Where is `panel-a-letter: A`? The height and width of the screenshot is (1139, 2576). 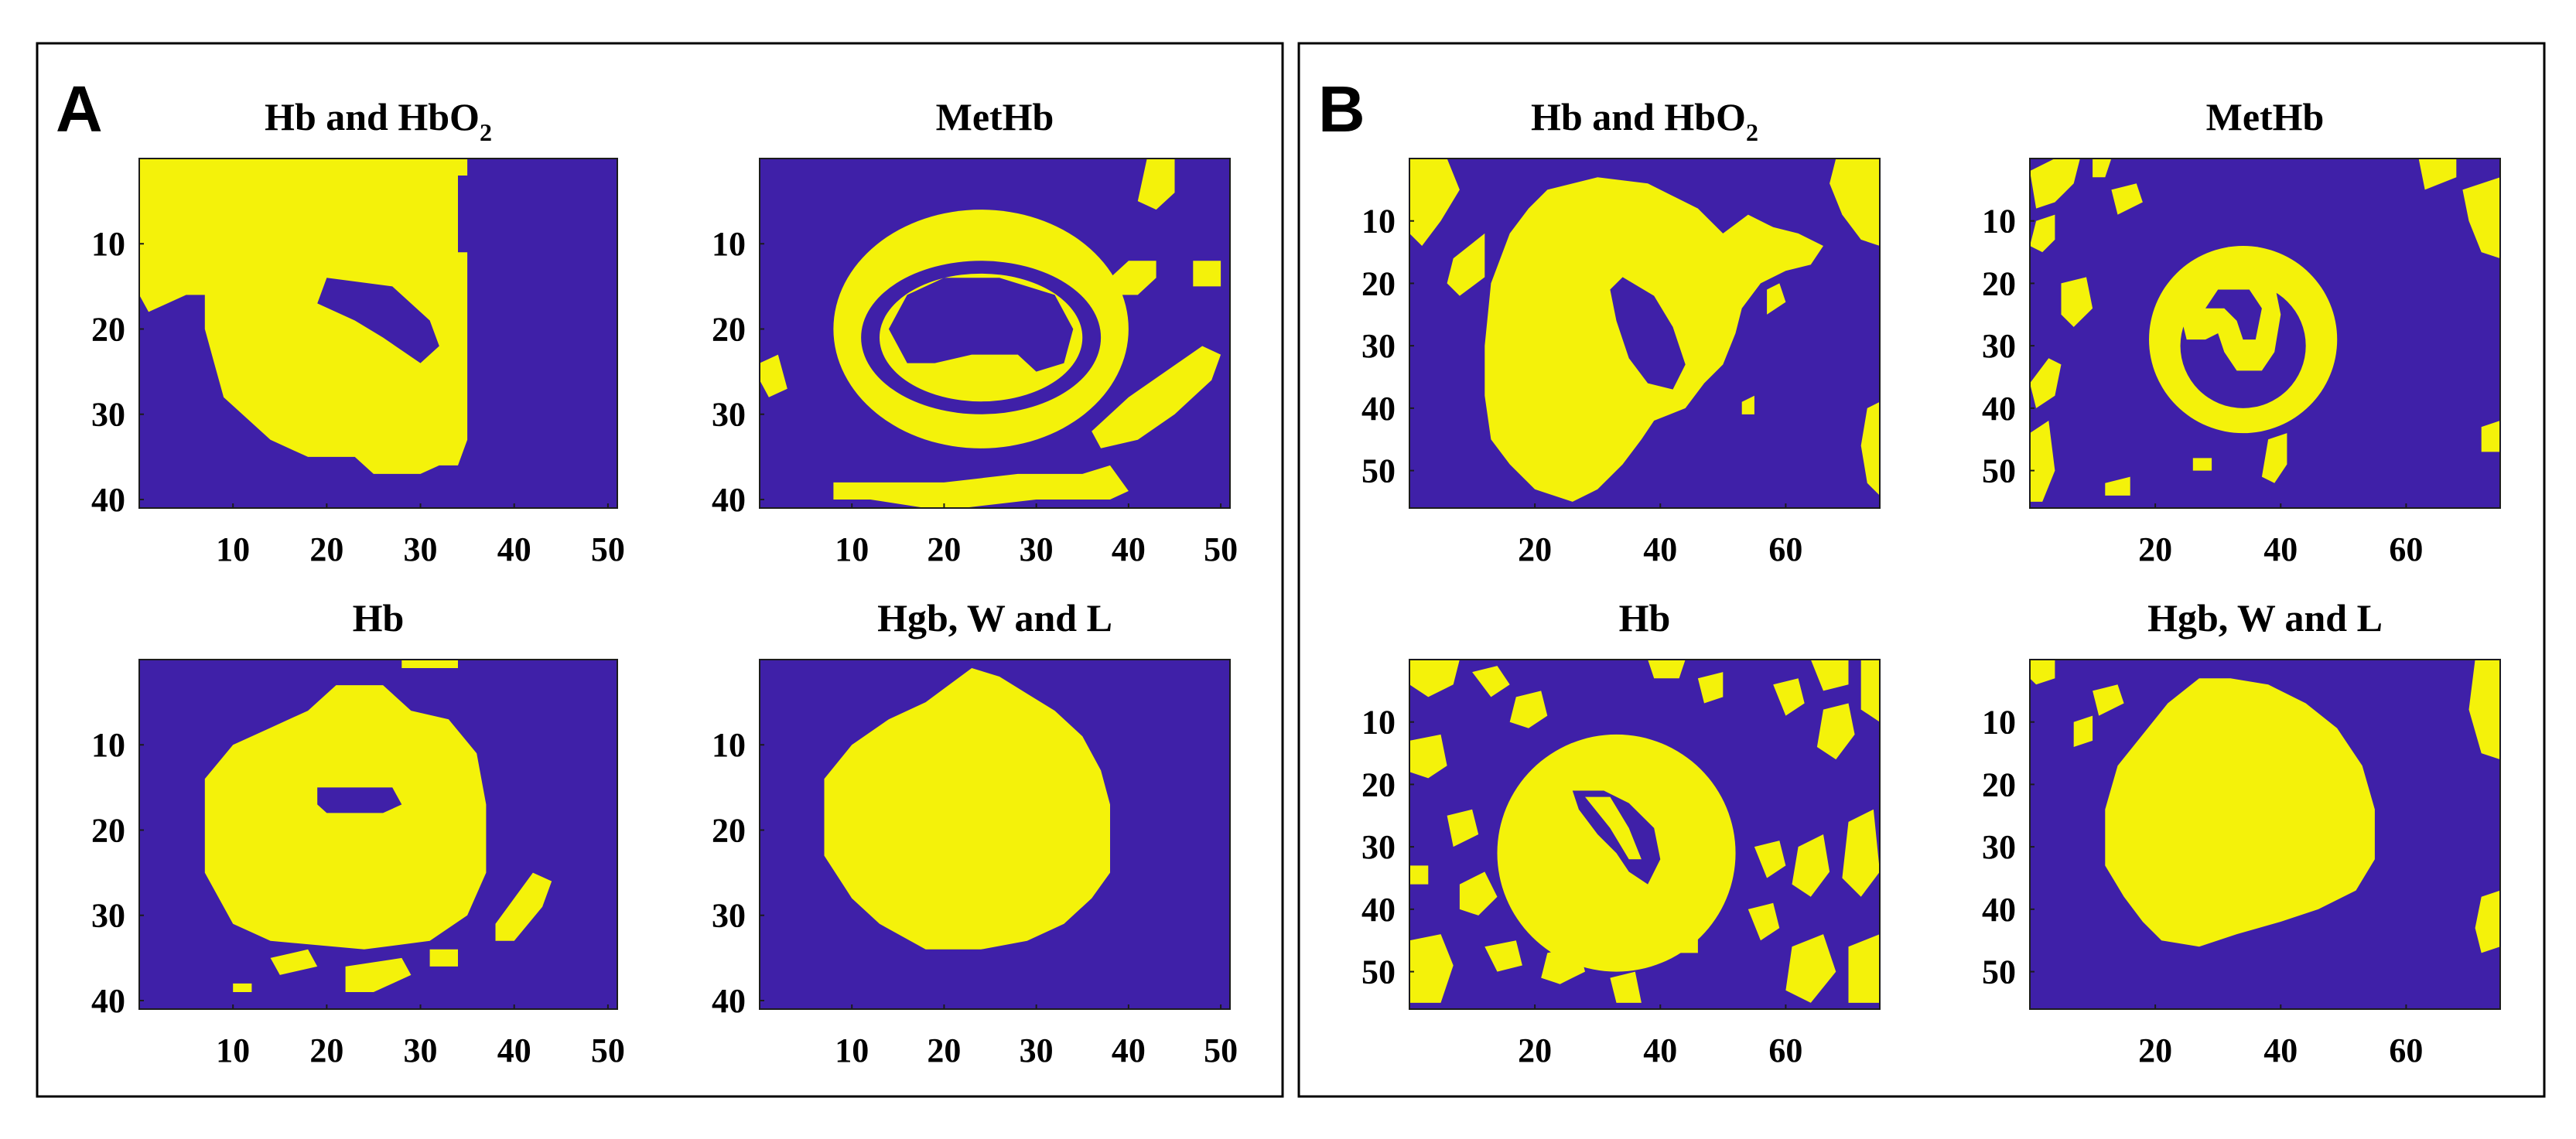
panel-a-letter: A is located at coordinates (79, 109).